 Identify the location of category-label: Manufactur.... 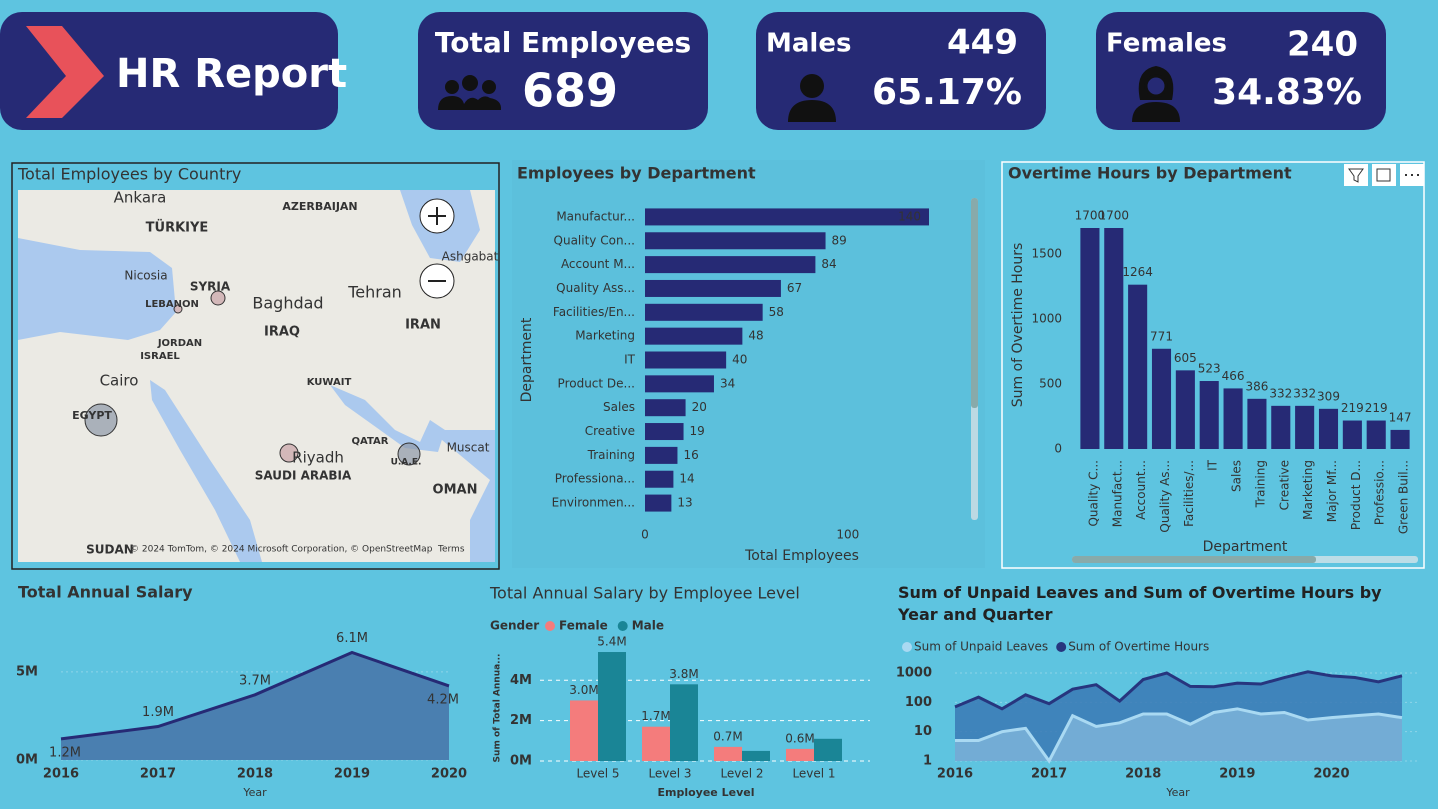
(595, 216).